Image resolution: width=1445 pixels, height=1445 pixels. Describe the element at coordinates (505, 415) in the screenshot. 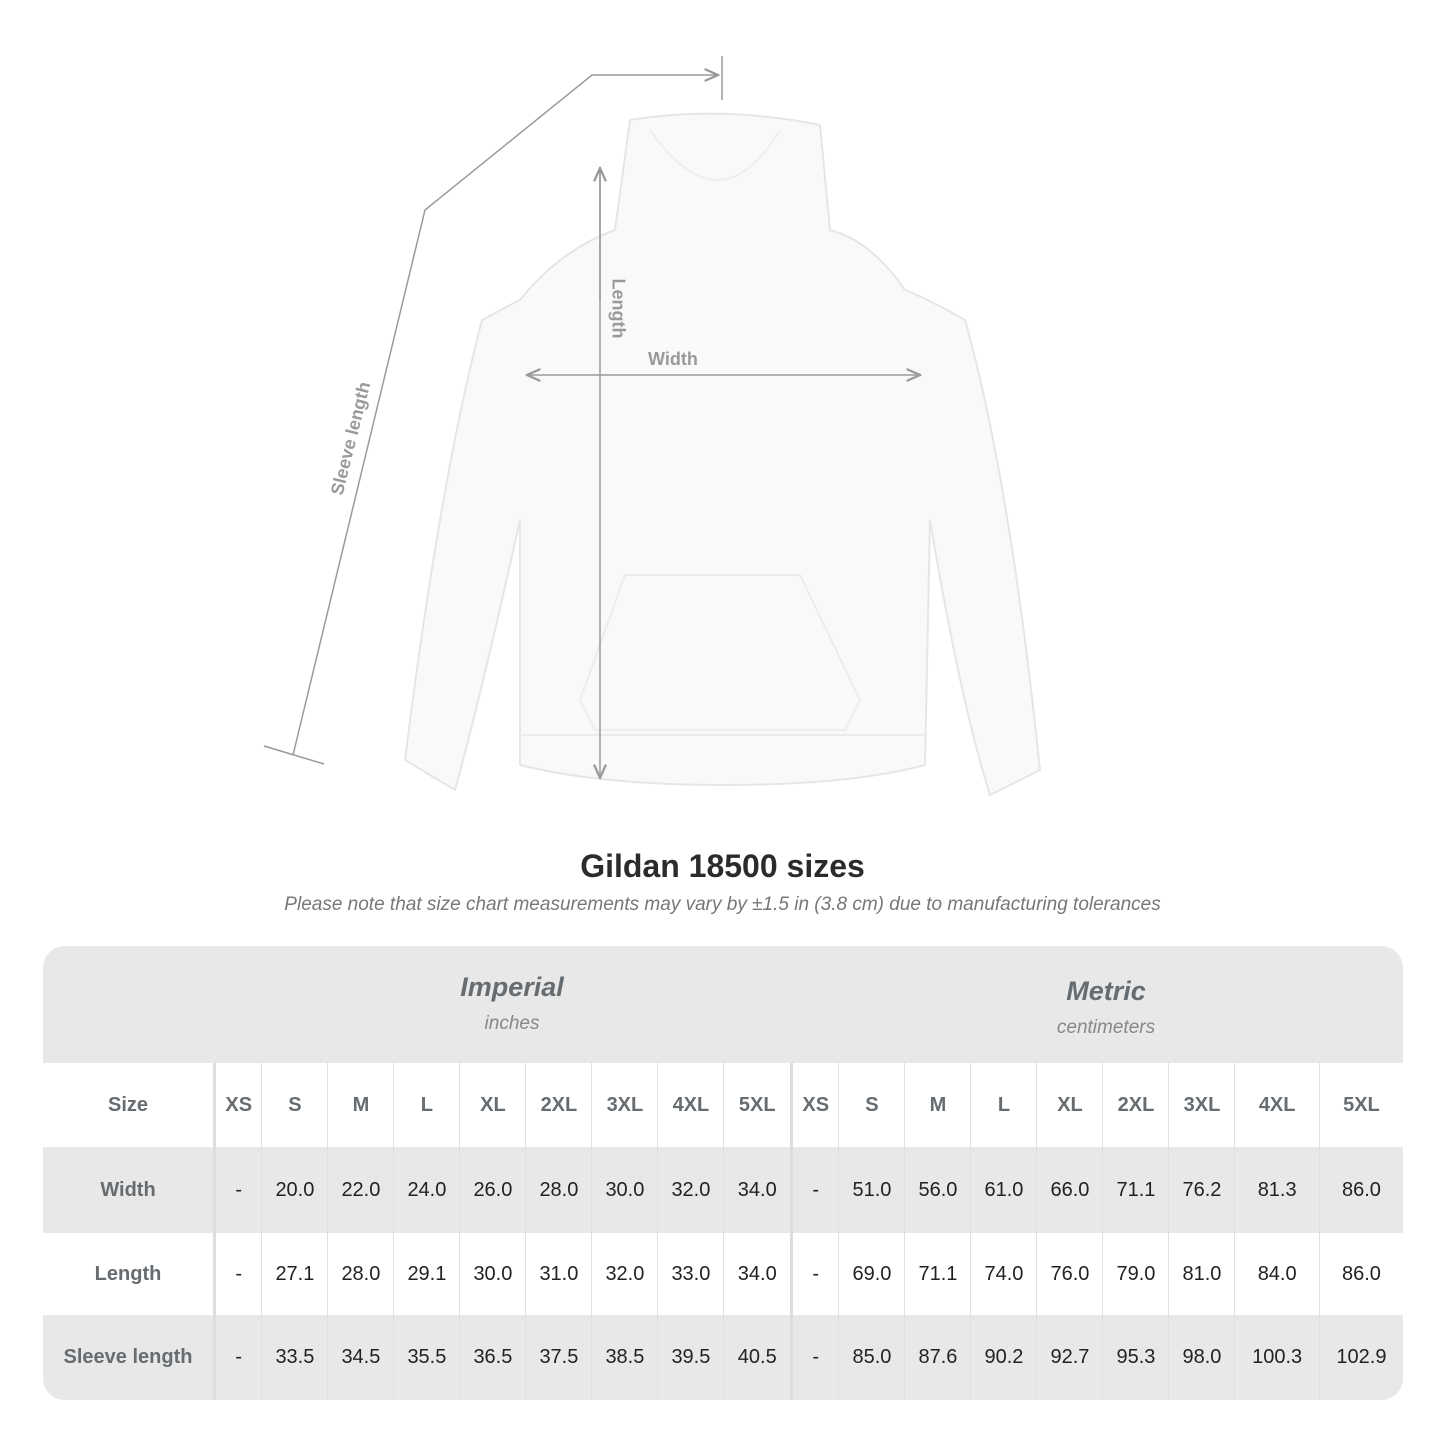

I see `sleeve-length-line` at that location.